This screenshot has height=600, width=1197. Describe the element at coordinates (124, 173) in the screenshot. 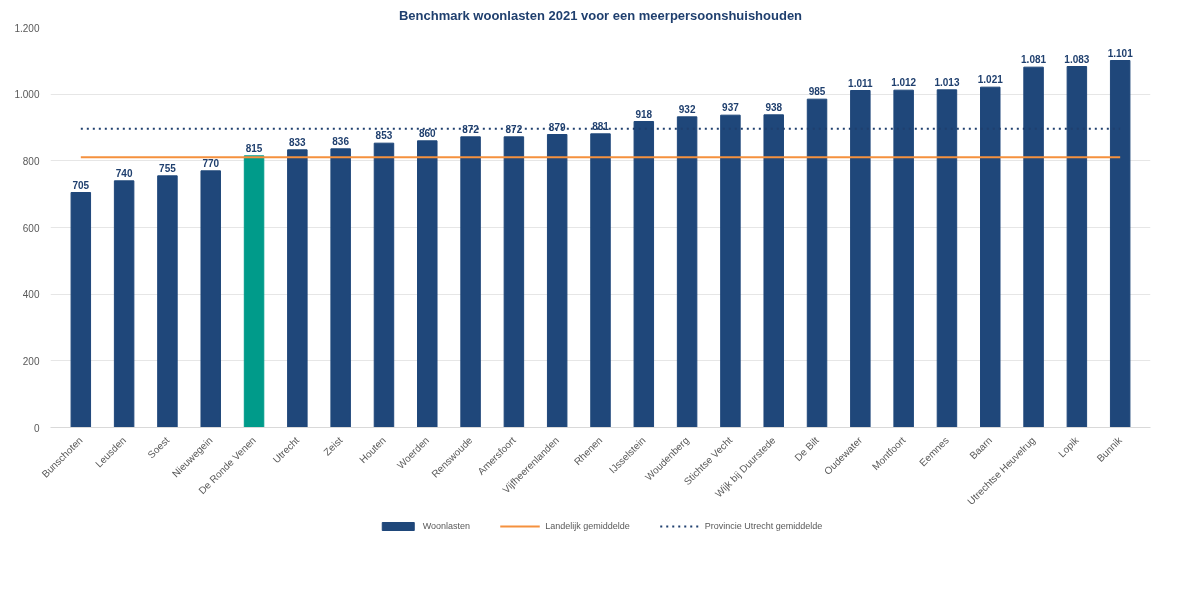

I see `data-label: 740` at that location.